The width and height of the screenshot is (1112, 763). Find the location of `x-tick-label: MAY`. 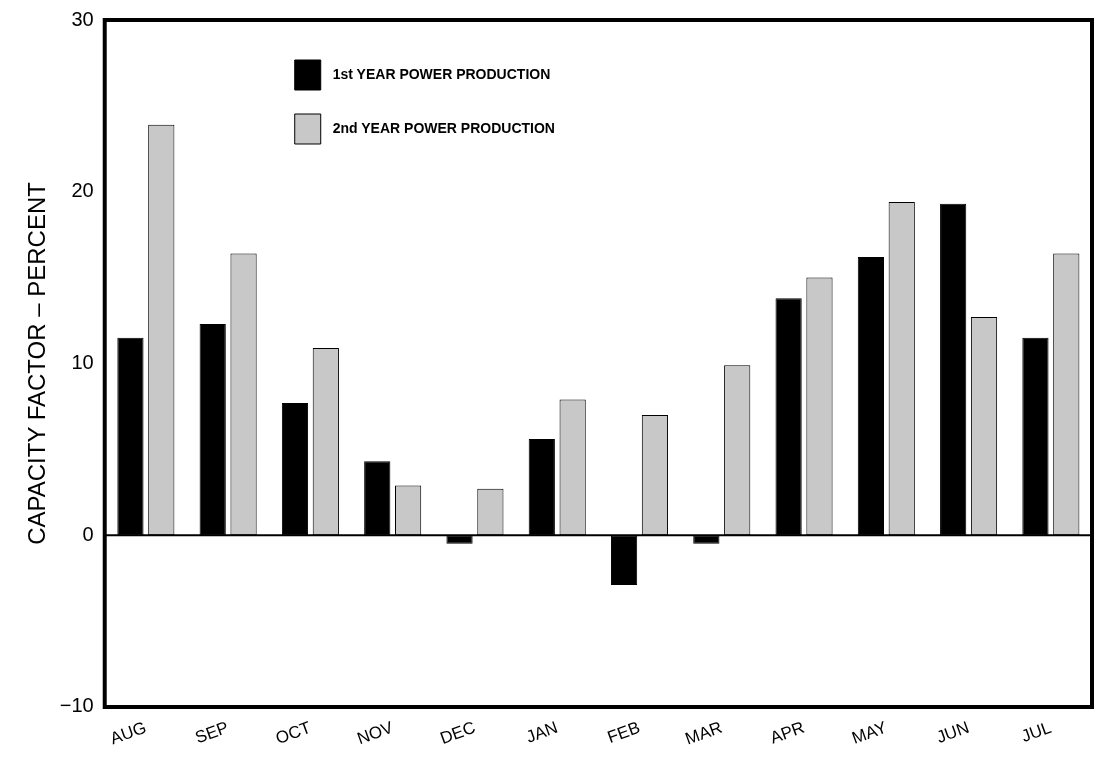

x-tick-label: MAY is located at coordinates (869, 732).